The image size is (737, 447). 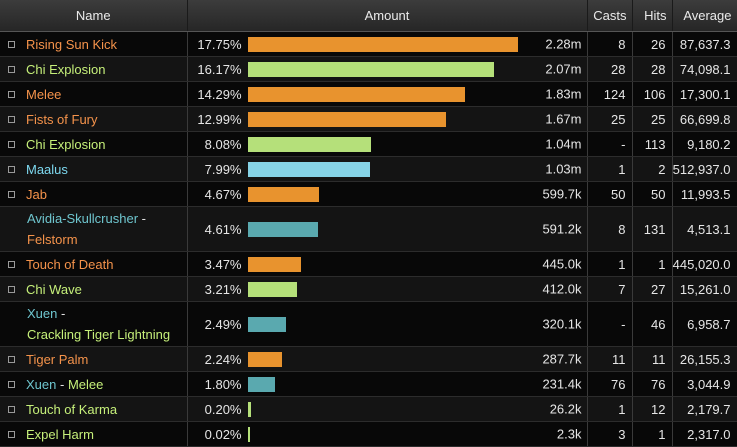 What do you see at coordinates (71, 409) in the screenshot?
I see `ability-name: Touch of Karma` at bounding box center [71, 409].